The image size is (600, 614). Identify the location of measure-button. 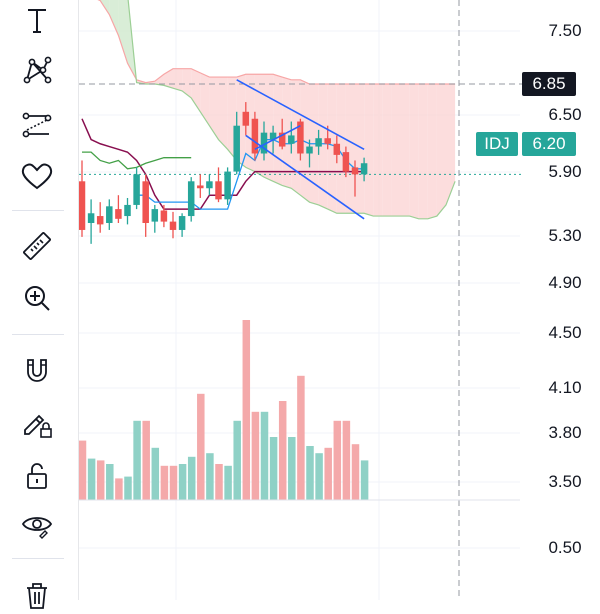
(37, 246).